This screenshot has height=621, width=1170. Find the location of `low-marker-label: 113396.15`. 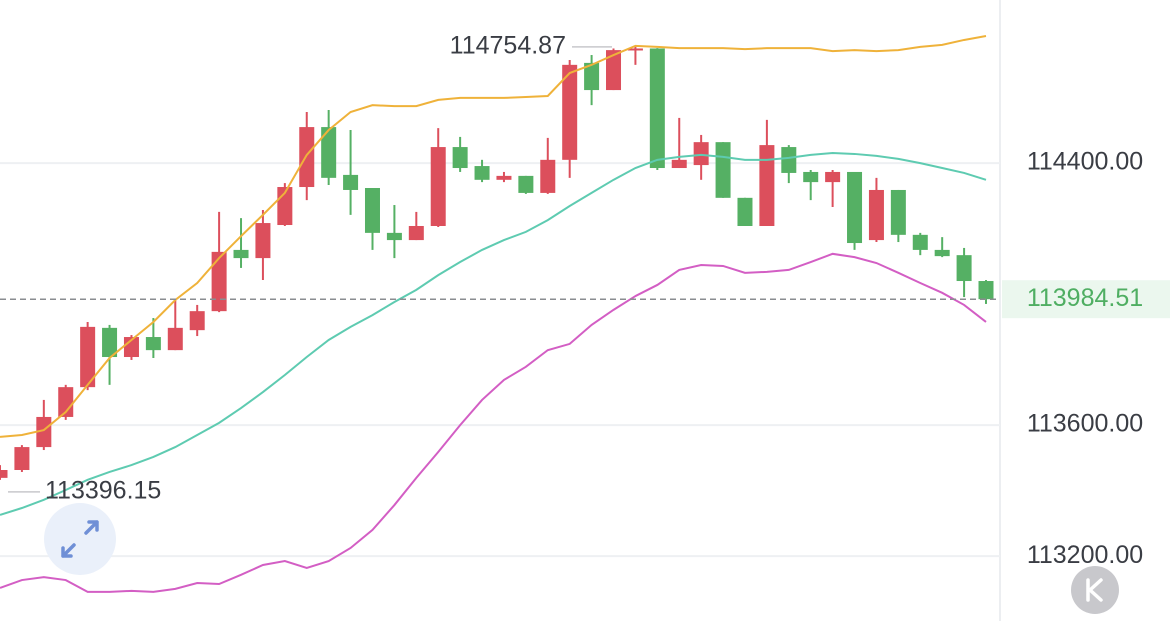

low-marker-label: 113396.15 is located at coordinates (103, 491).